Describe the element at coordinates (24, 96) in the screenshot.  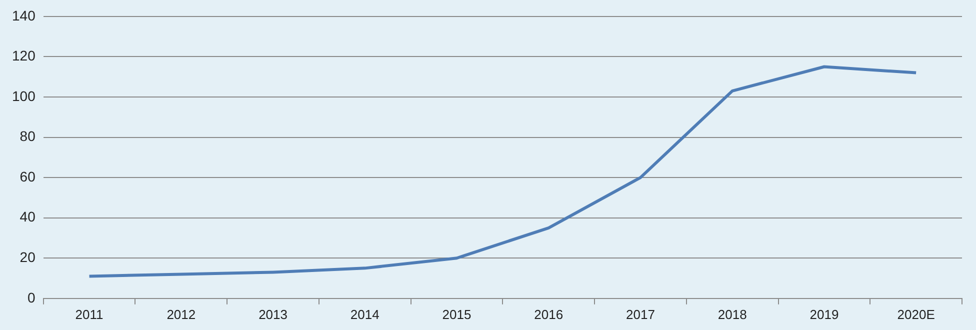
I see `y-tick-label: 100` at that location.